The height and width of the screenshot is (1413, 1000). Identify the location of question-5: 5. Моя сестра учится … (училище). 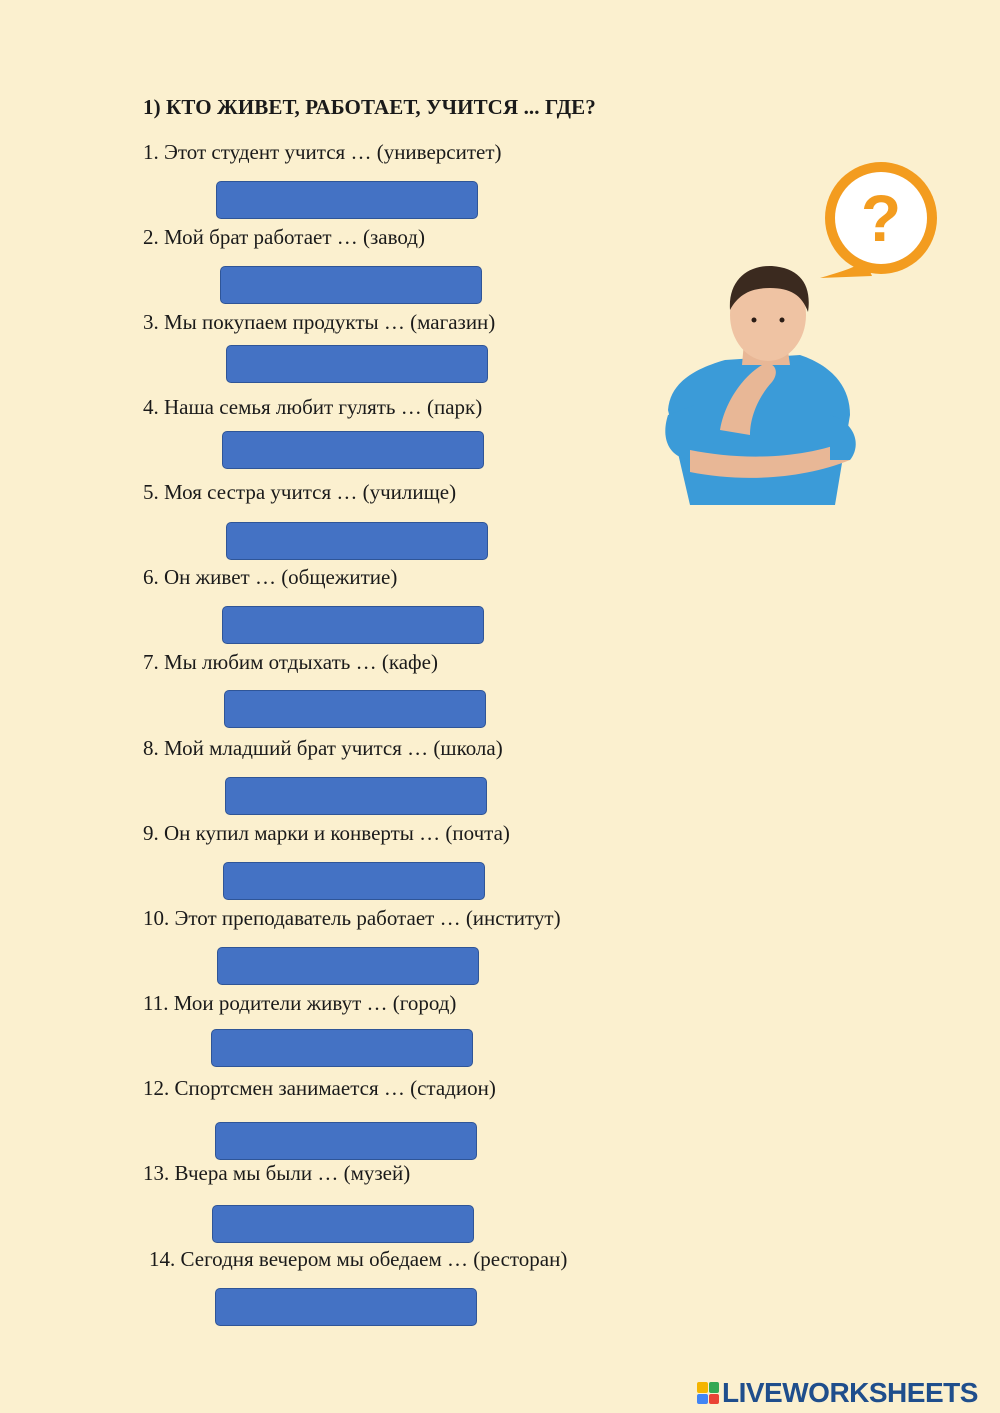
(300, 492).